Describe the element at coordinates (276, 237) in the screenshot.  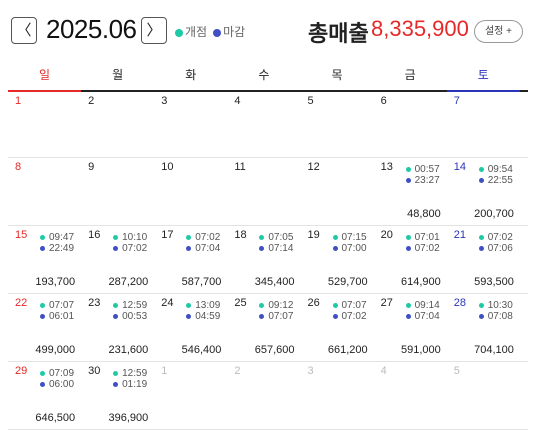
I see `open-time: 07:05` at that location.